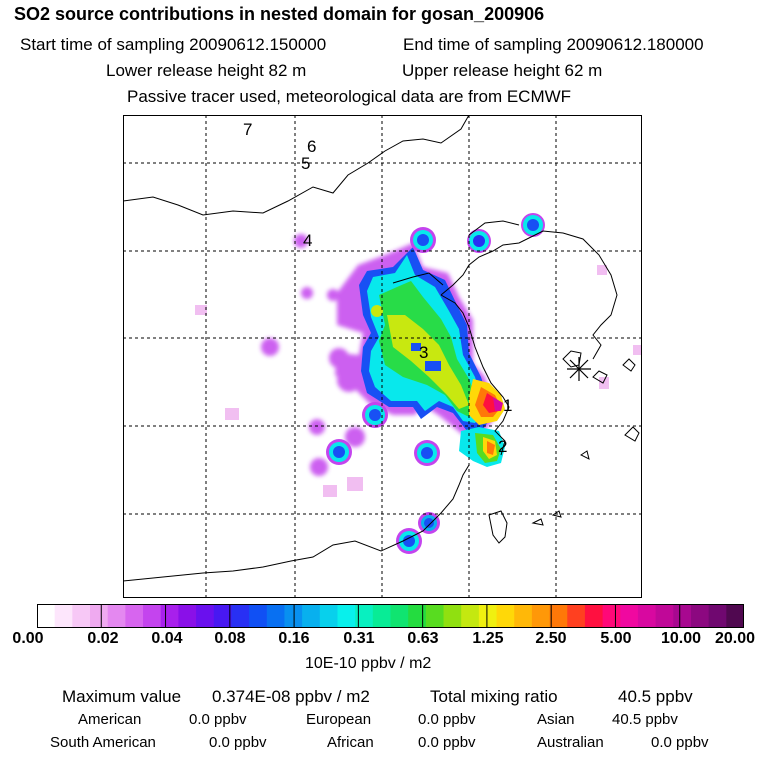  What do you see at coordinates (28, 638) in the screenshot?
I see `colorbar-tick: 0.00` at bounding box center [28, 638].